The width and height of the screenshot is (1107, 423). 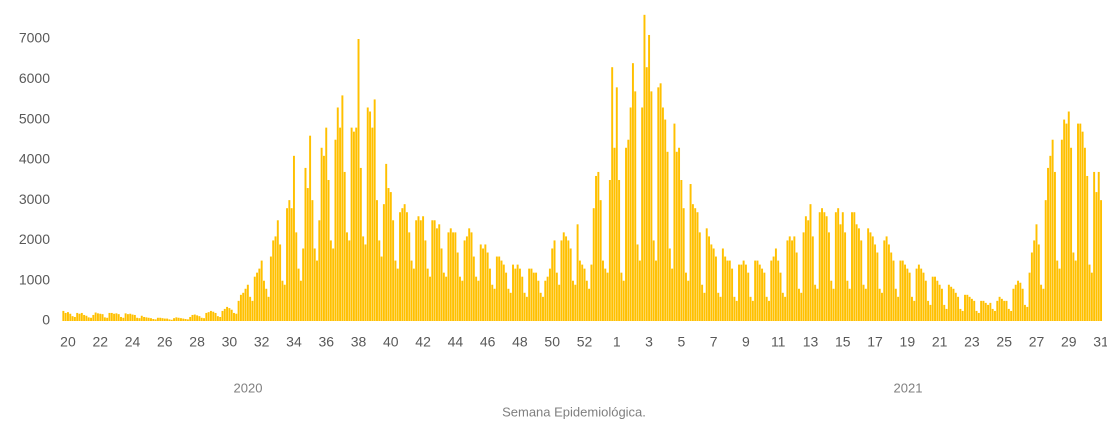 I want to click on x-axis-title: Semana Epidemiológica., so click(x=574, y=411).